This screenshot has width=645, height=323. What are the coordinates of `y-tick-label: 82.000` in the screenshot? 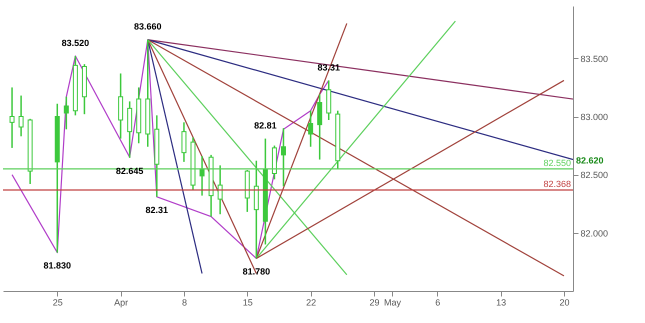 It's located at (594, 233).